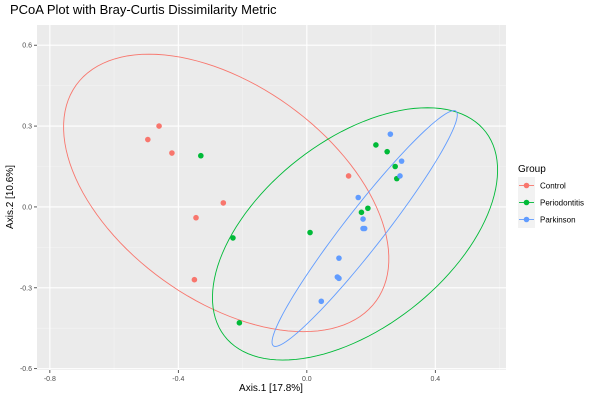 The width and height of the screenshot is (600, 400). What do you see at coordinates (242, 376) in the screenshot?
I see `x-axis: -0.8 -0.4 0.0 0.4` at bounding box center [242, 376].